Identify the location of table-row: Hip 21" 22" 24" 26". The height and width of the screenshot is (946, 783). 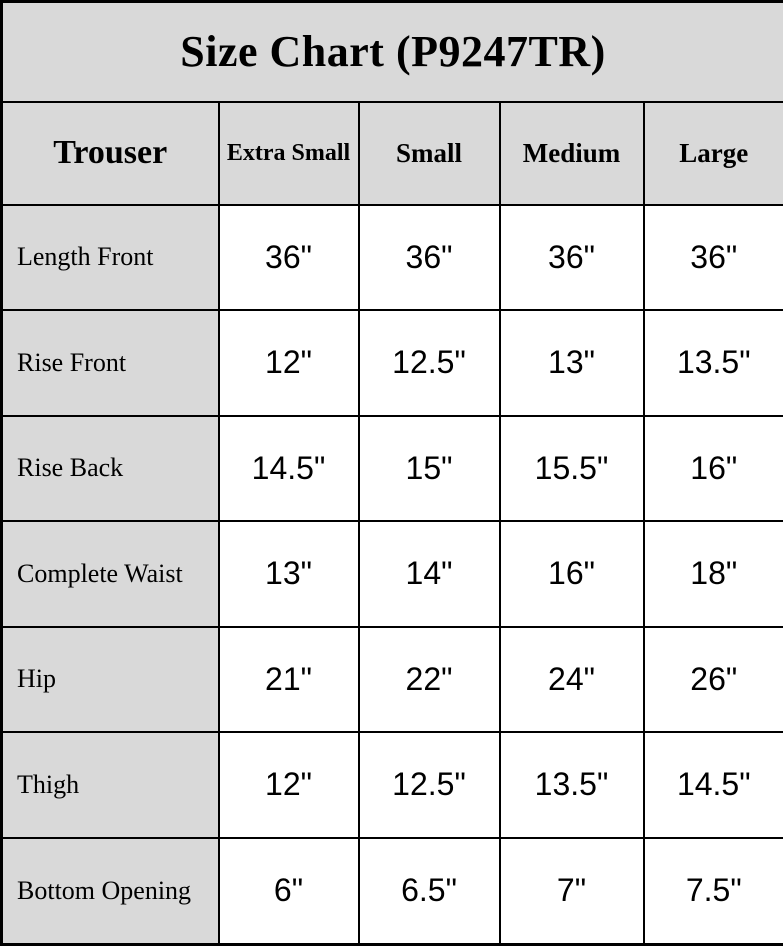
(391, 679).